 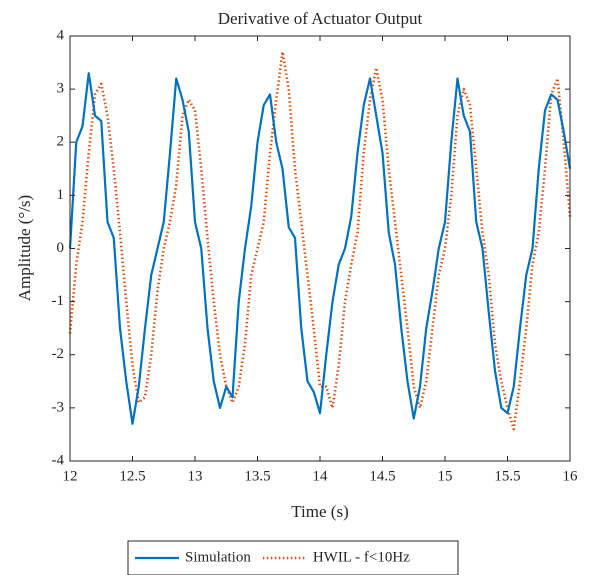 I want to click on x-tick-label: 13.5, so click(x=257, y=476).